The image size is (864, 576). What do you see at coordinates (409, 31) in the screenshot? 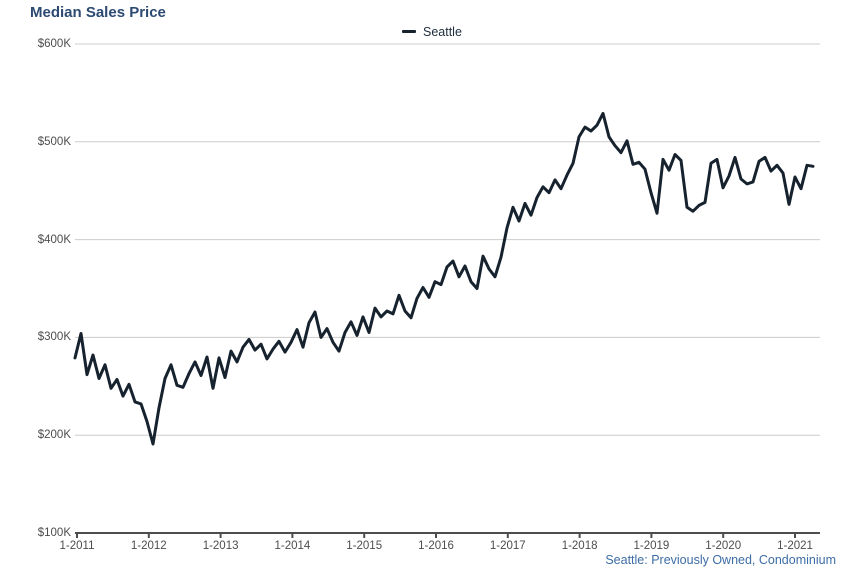
I see `legend-line-swatch-icon` at bounding box center [409, 31].